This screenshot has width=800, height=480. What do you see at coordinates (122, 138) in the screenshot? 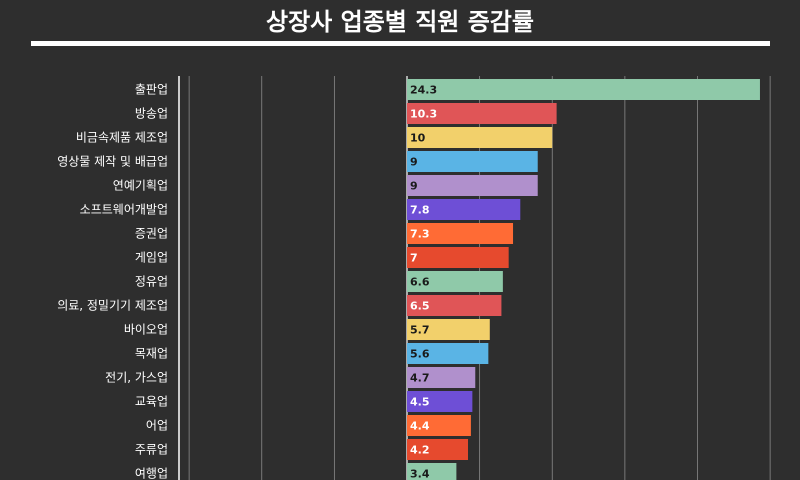
I see `category-label: 비금속제품 제조업` at bounding box center [122, 138].